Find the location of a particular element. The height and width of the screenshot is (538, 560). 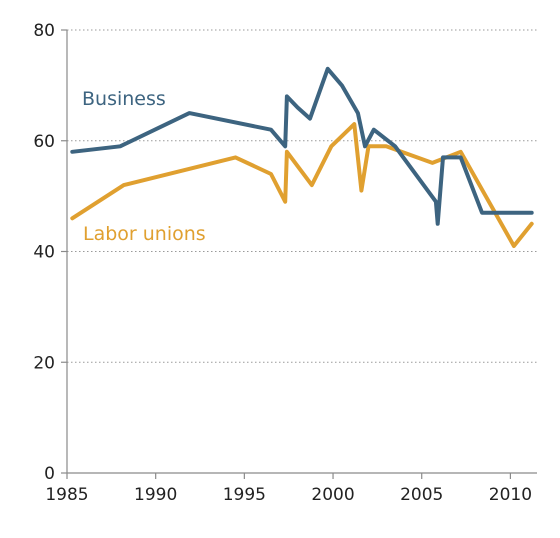

y-tick-label-60: 60 is located at coordinates (44, 142).